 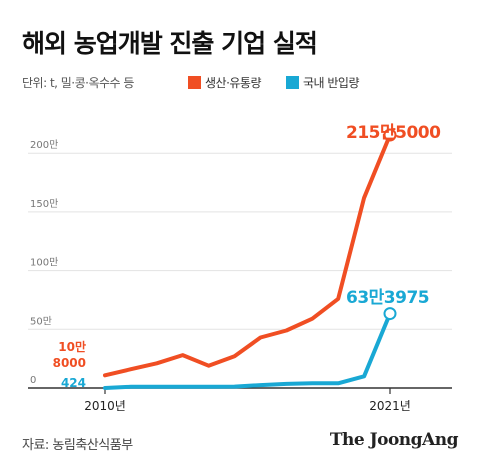 I want to click on unit-label: 단위: t, 밀·콩·옥수수 등, so click(x=78, y=83).